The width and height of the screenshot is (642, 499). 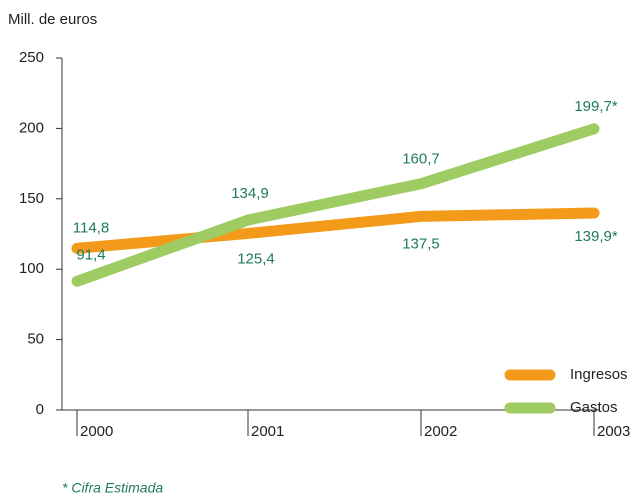 What do you see at coordinates (40, 409) in the screenshot?
I see `y-tick-label: 0` at bounding box center [40, 409].